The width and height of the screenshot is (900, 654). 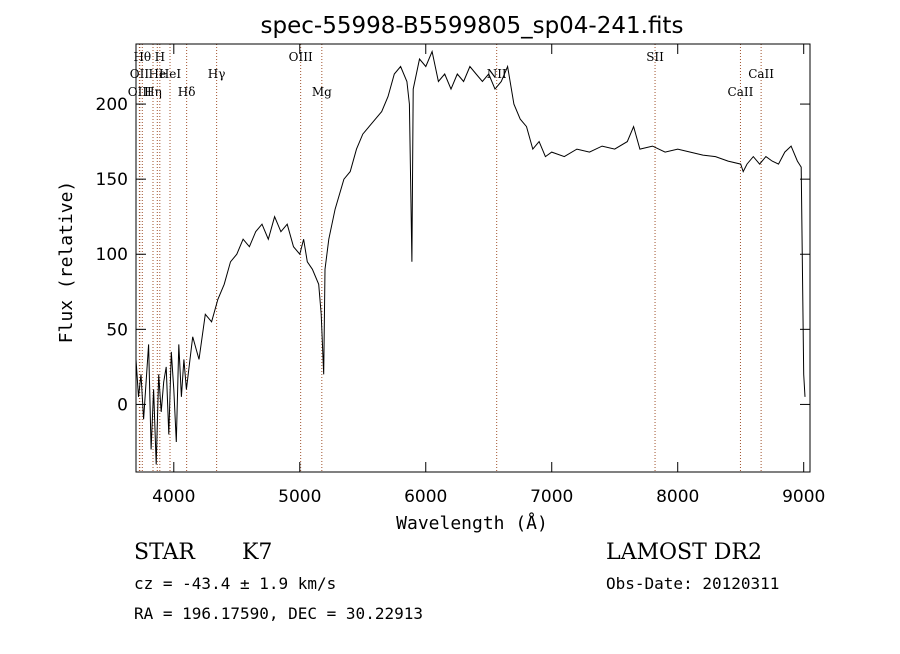 I want to click on y-tick-label: 0, so click(x=122, y=405).